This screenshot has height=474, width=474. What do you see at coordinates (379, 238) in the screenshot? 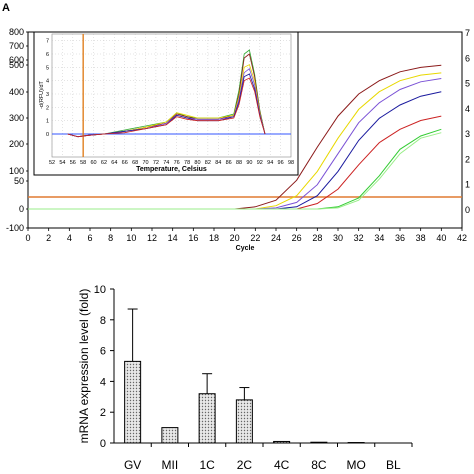
I see `amp-x-tick-label: 34` at bounding box center [379, 238].